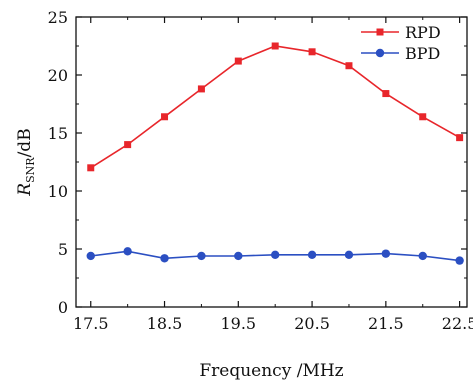 The image size is (473, 383). What do you see at coordinates (380, 32) in the screenshot?
I see `legend-rpd-marker` at bounding box center [380, 32].